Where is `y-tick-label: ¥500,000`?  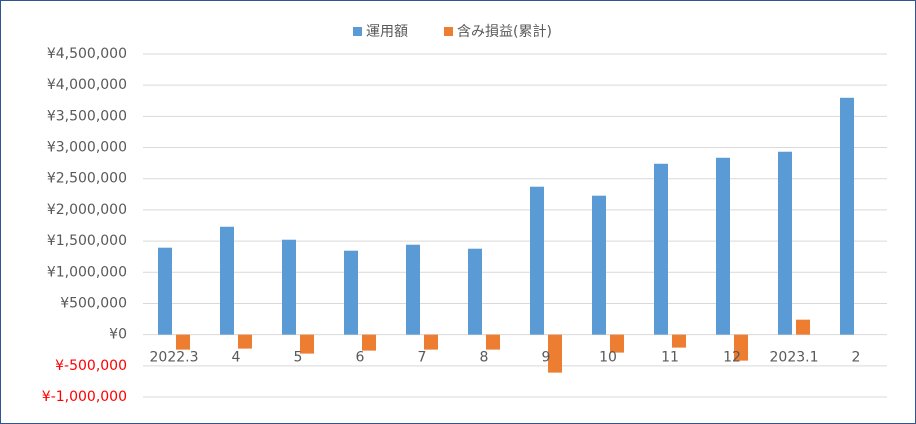
y-tick-label: ¥500,000 is located at coordinates (93, 303).